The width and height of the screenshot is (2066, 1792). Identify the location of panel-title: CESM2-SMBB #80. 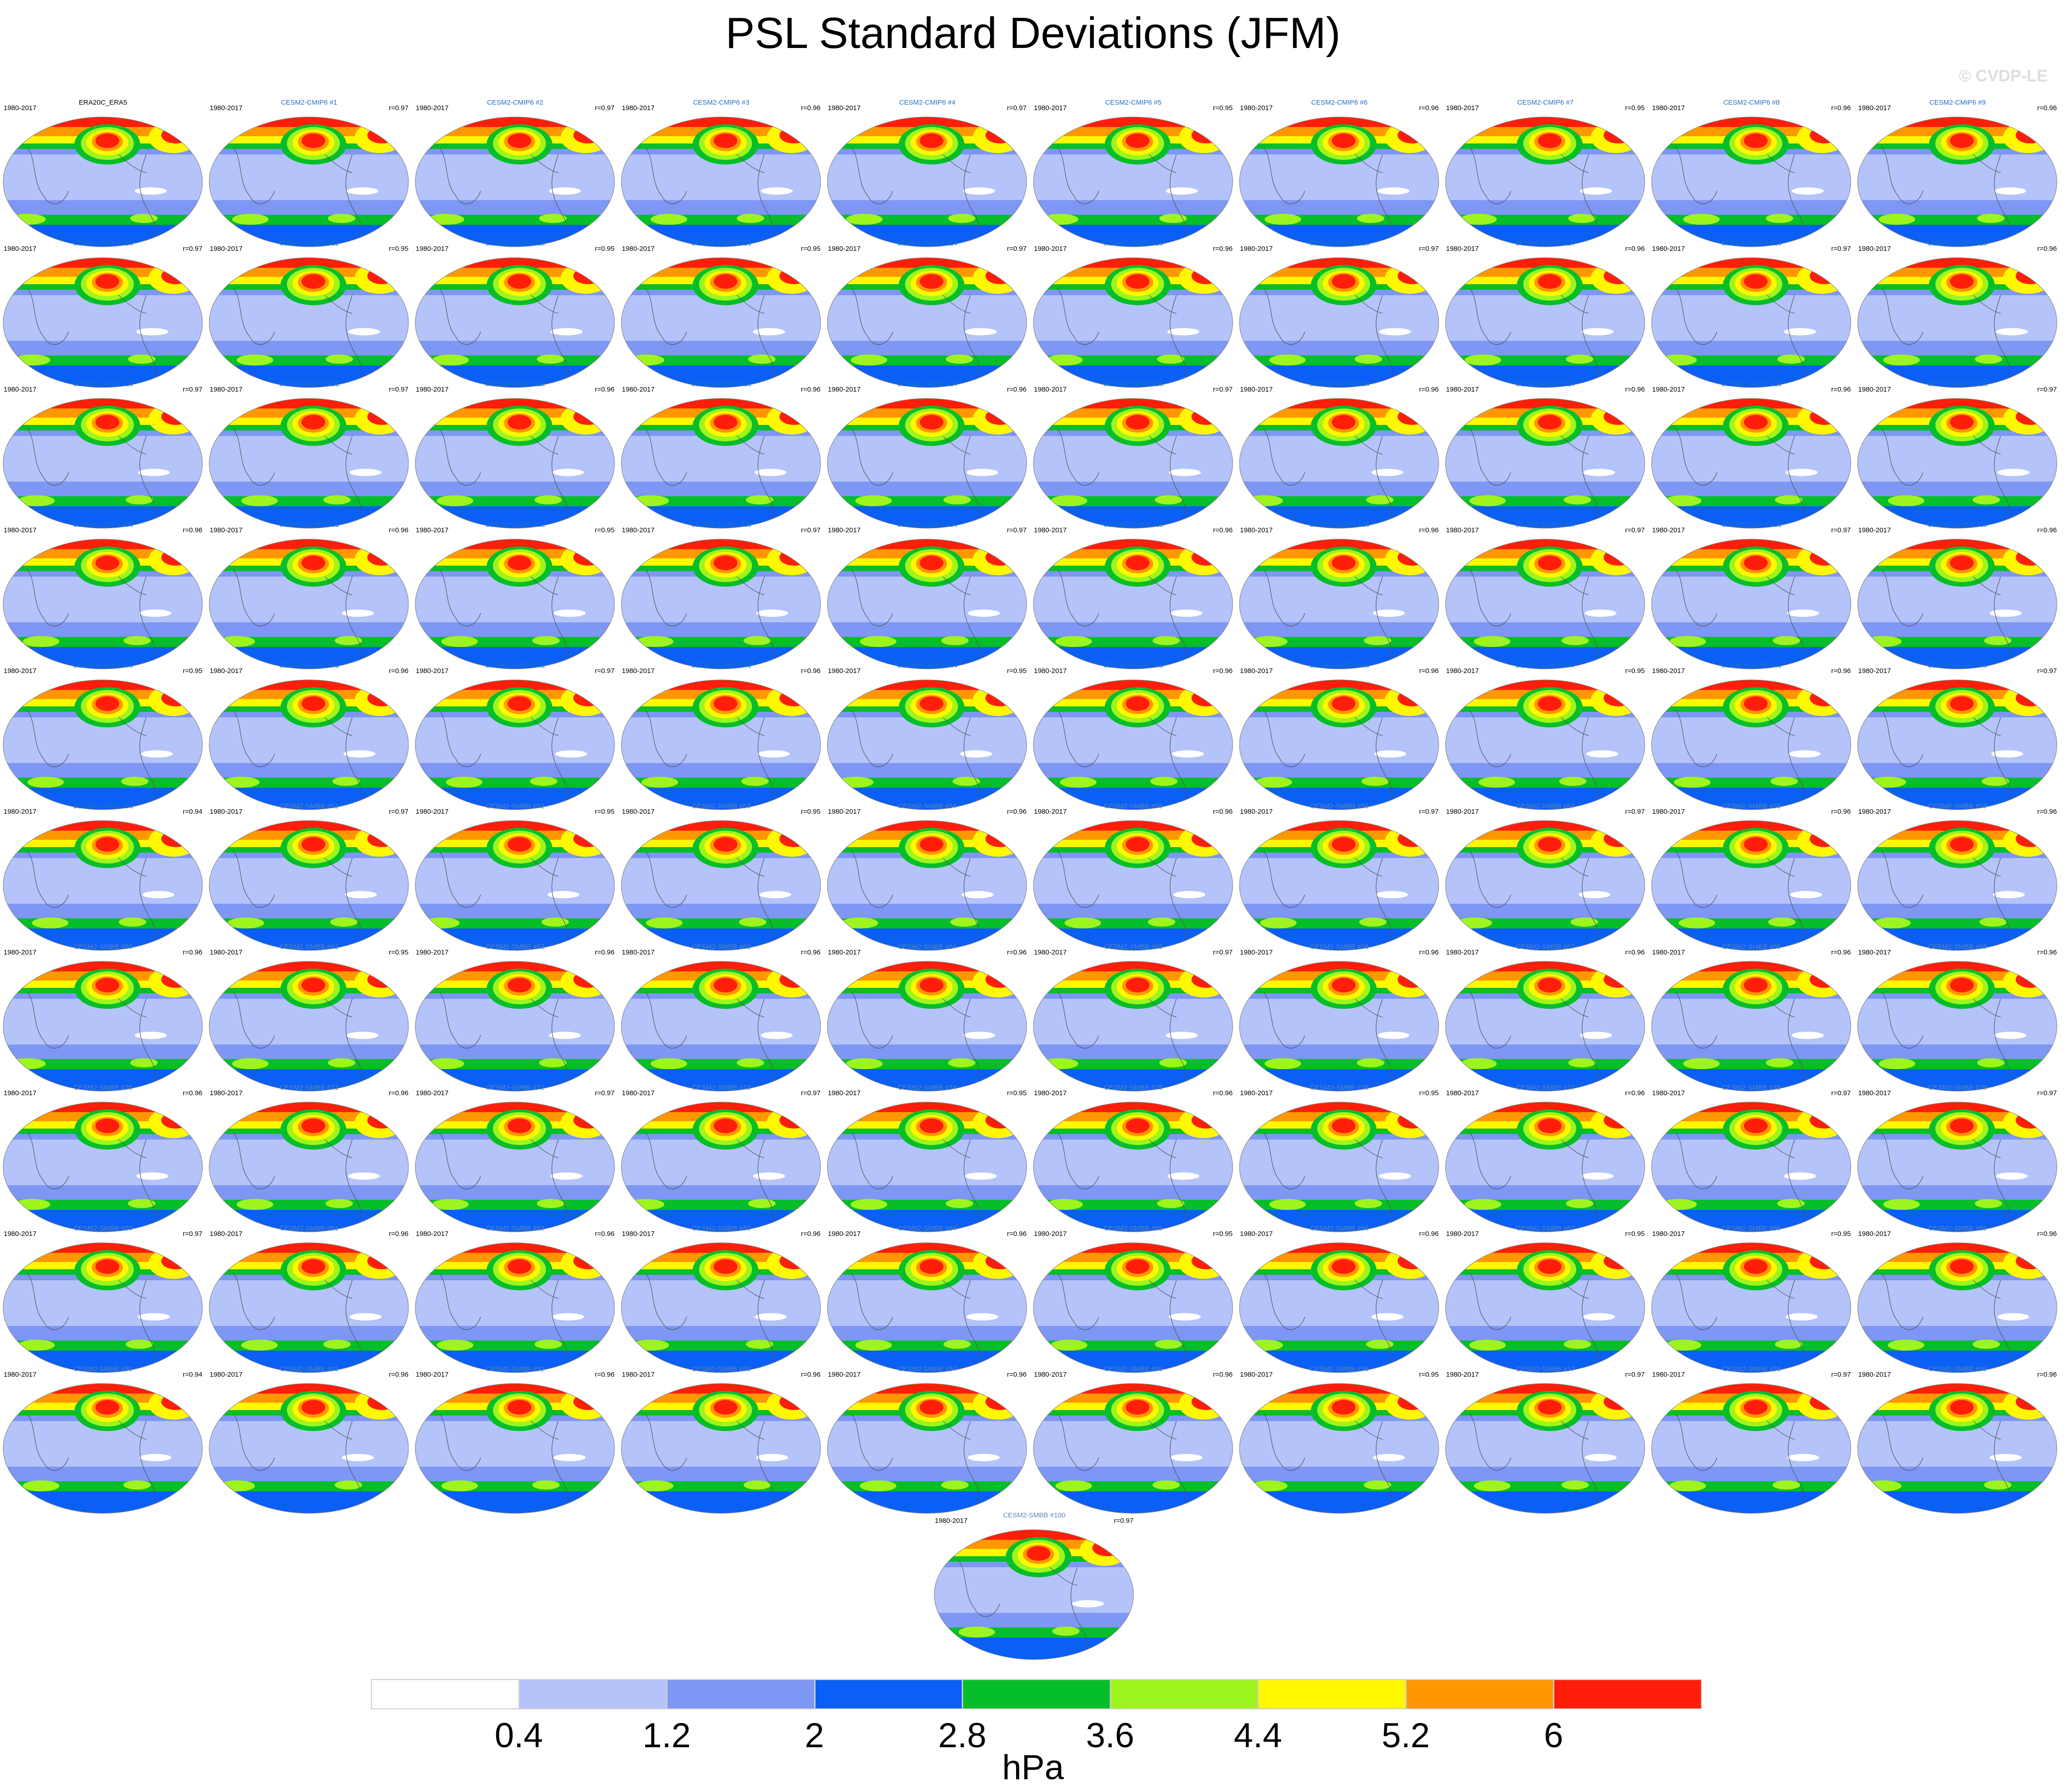
(103, 1229).